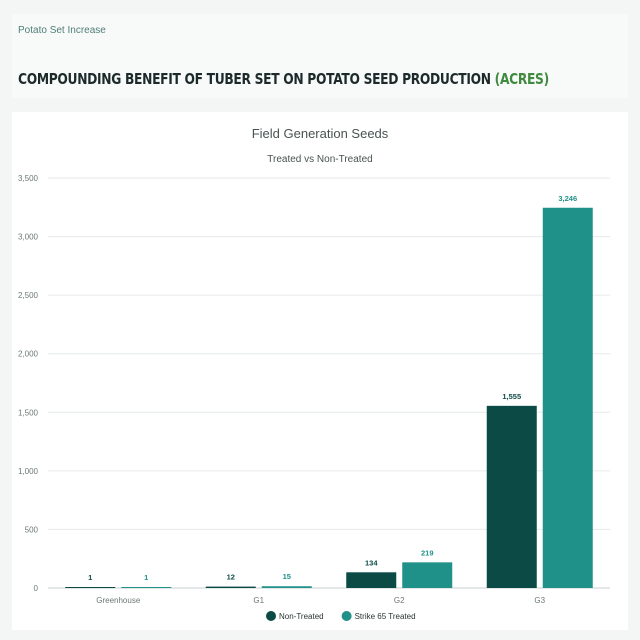 Image resolution: width=640 pixels, height=640 pixels. Describe the element at coordinates (28, 412) in the screenshot. I see `y-tick-label: 1,500` at that location.